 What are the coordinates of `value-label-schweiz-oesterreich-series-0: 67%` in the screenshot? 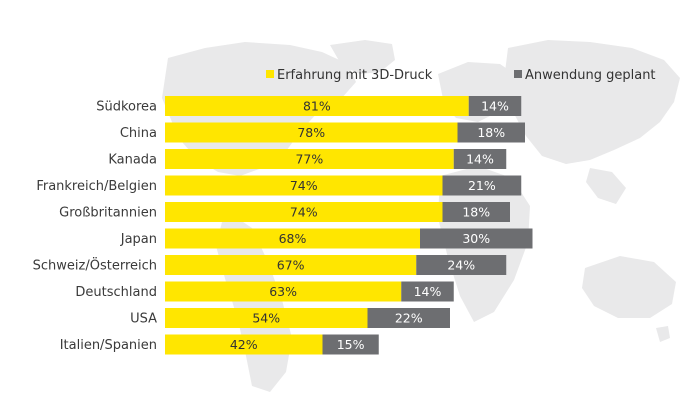 It's located at (291, 265).